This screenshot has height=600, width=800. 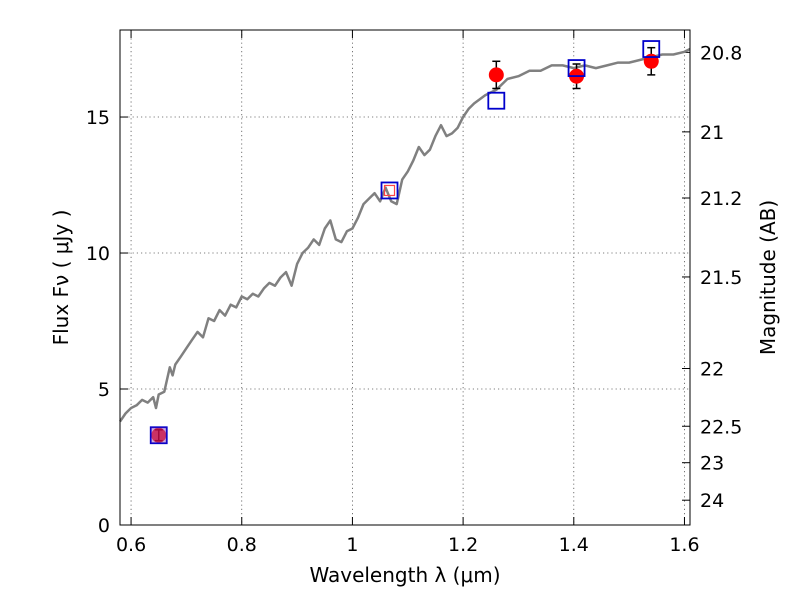 I want to click on y2-tick-label: 22, so click(x=712, y=369).